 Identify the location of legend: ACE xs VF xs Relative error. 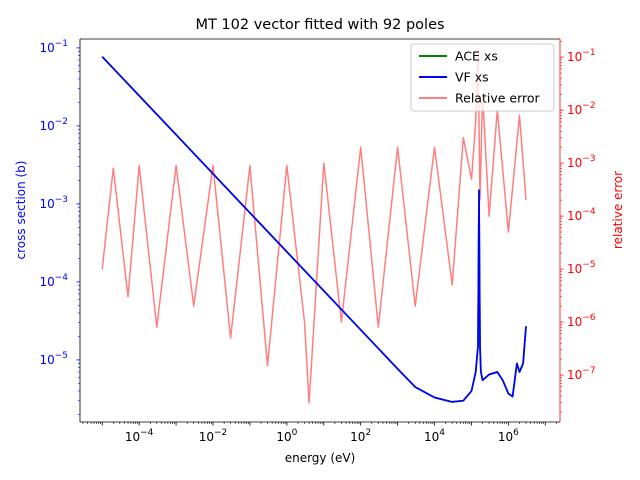
(482, 77).